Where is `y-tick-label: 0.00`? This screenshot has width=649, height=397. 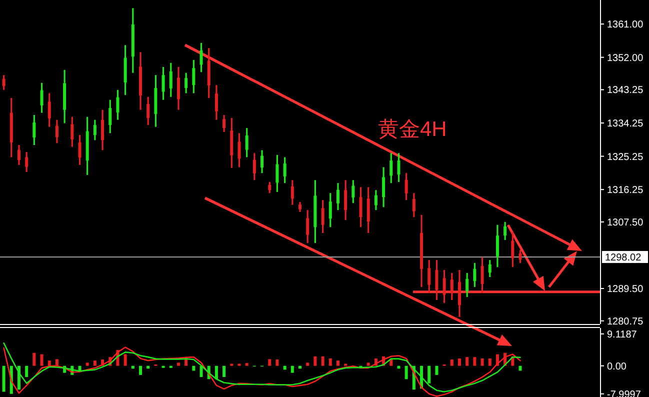
y-tick-label: 0.00 is located at coordinates (617, 366).